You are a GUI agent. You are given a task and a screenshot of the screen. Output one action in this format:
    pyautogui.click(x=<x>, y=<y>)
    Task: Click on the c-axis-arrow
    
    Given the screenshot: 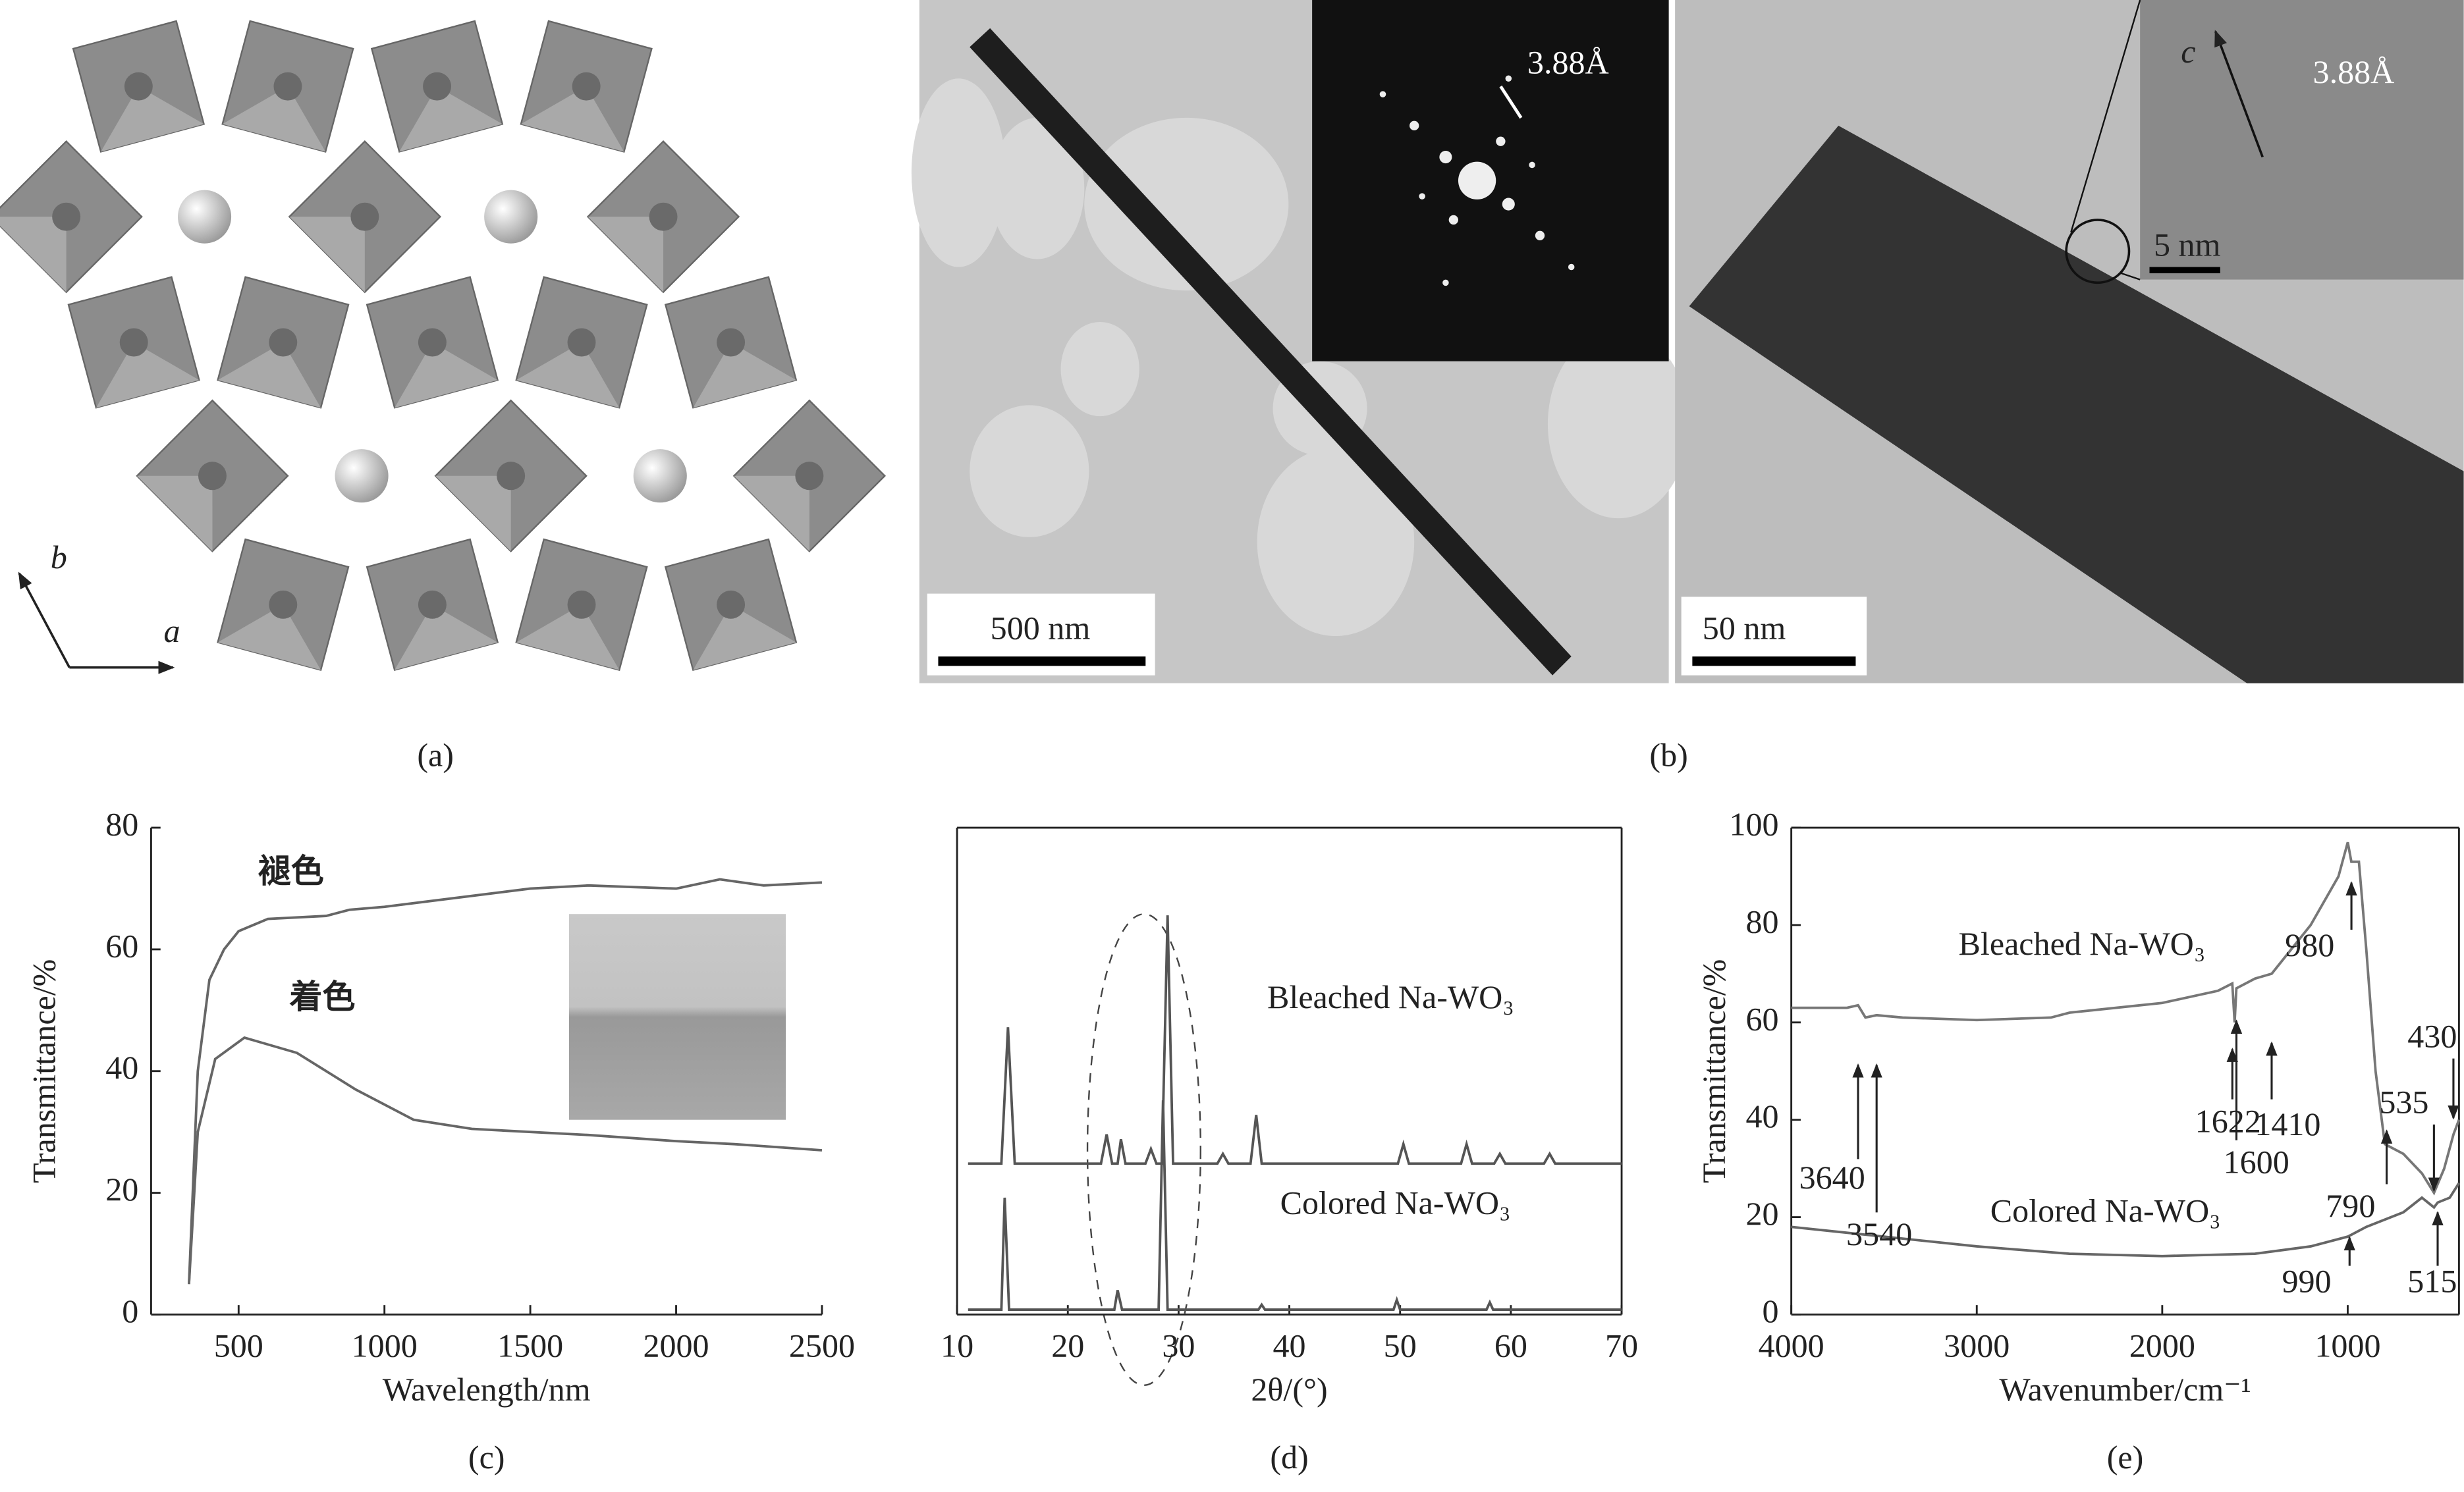 What is the action you would take?
    pyautogui.click(x=2239, y=94)
    